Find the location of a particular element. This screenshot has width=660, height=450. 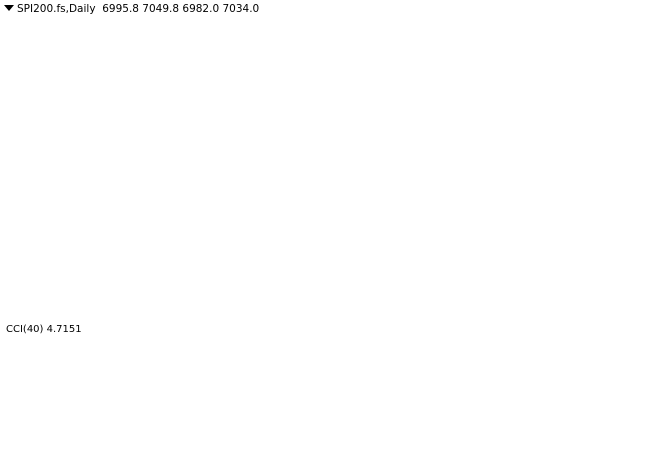

cci-level-box is located at coordinates (626, 392).